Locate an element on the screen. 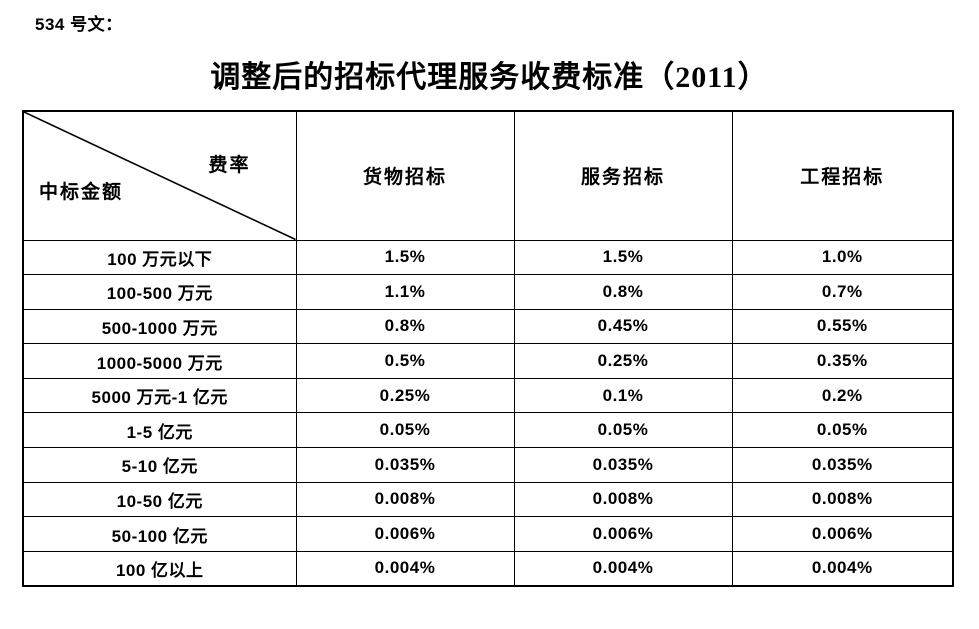  fee-value: 1.0% is located at coordinates (842, 257).